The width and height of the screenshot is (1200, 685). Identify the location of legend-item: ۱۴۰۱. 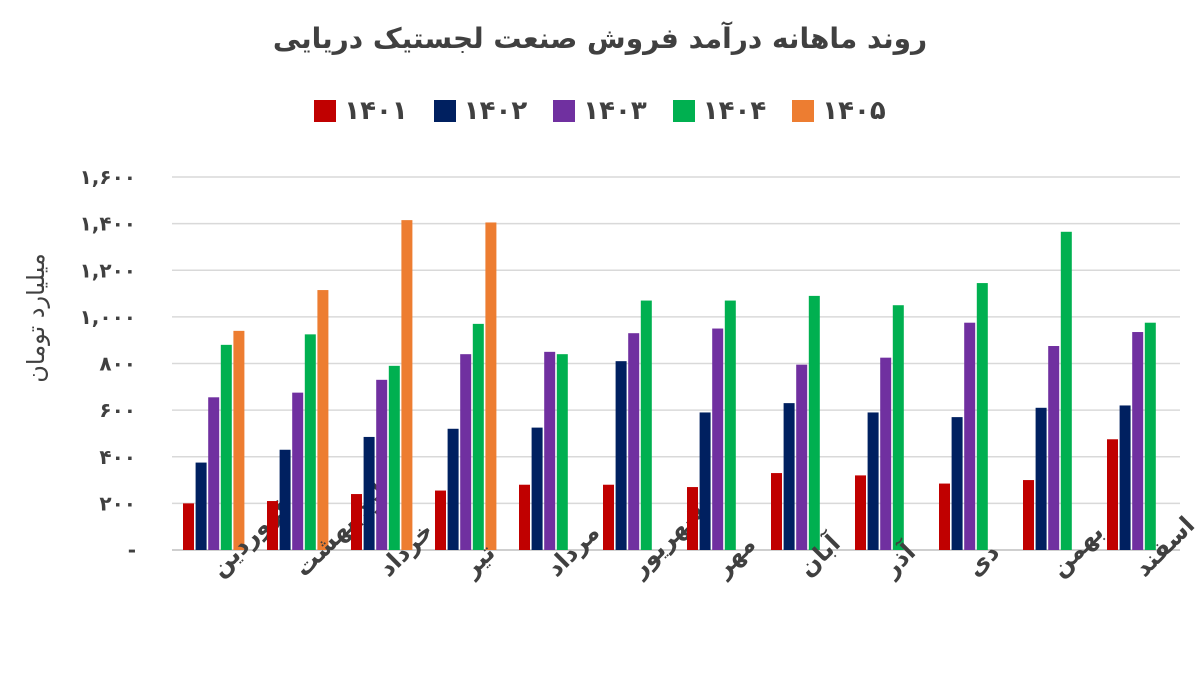
(361, 111).